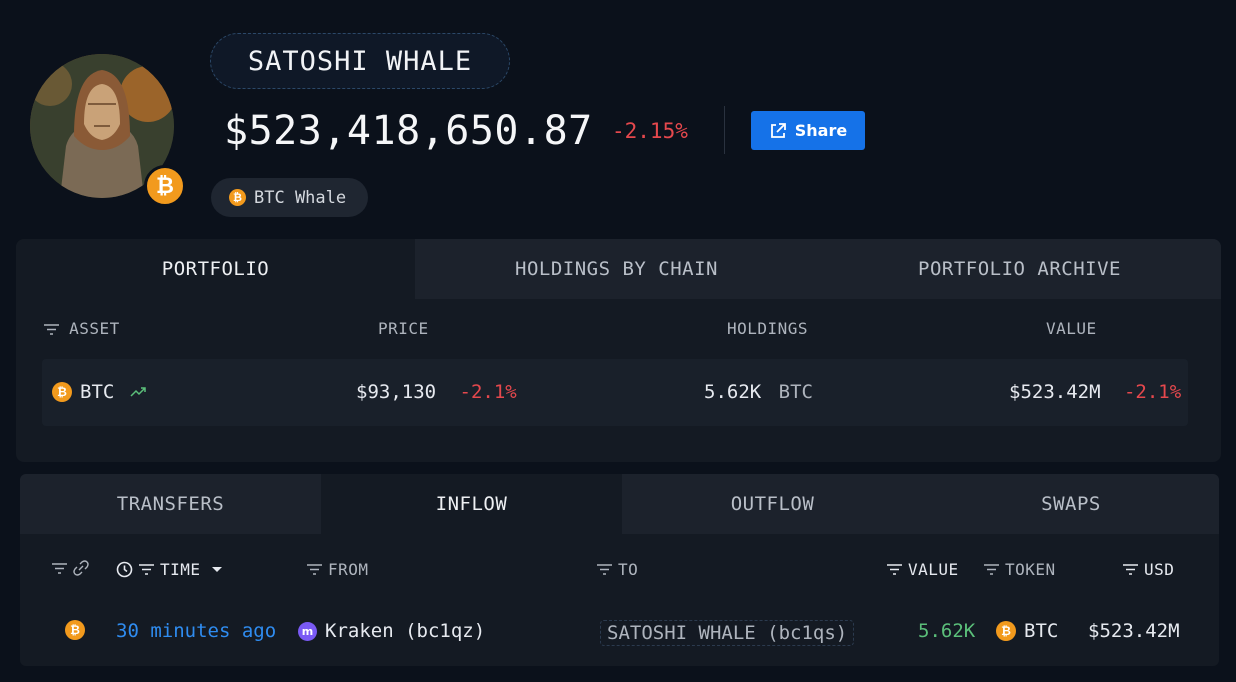 The height and width of the screenshot is (682, 1236). I want to click on token-symbol: BTC, so click(1041, 631).